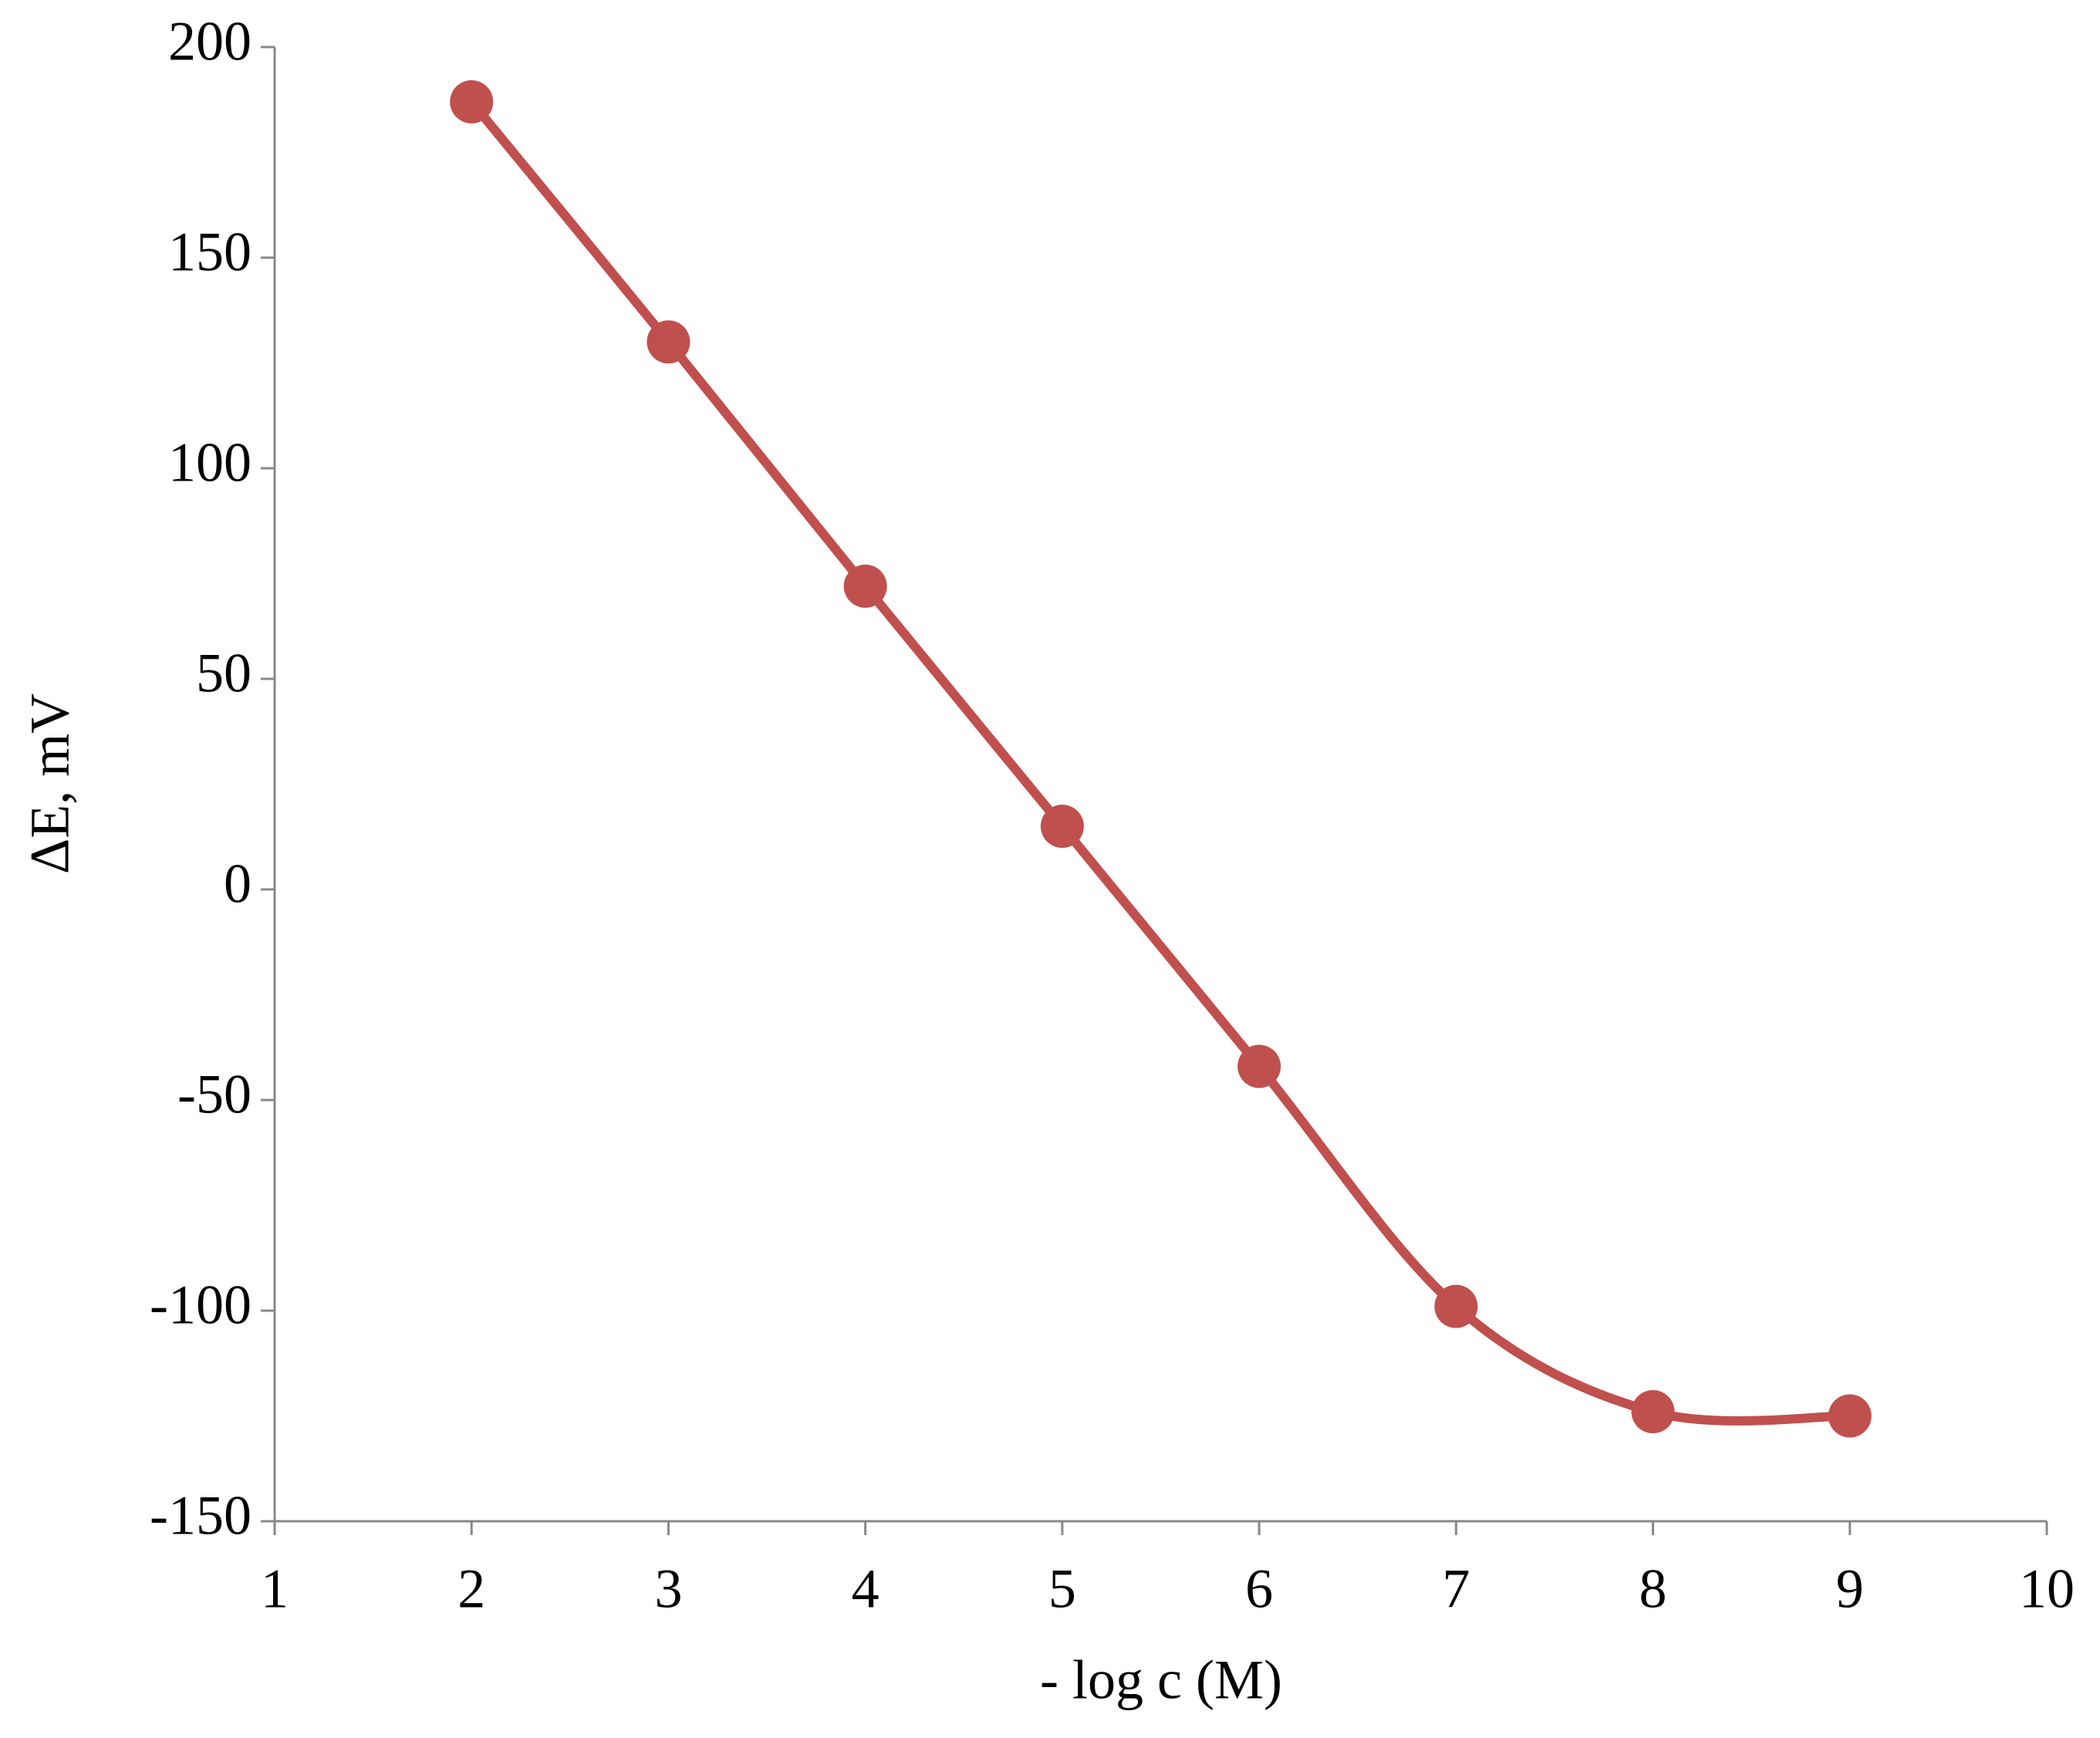  What do you see at coordinates (201, 1305) in the screenshot?
I see `y-tick-label: -100` at bounding box center [201, 1305].